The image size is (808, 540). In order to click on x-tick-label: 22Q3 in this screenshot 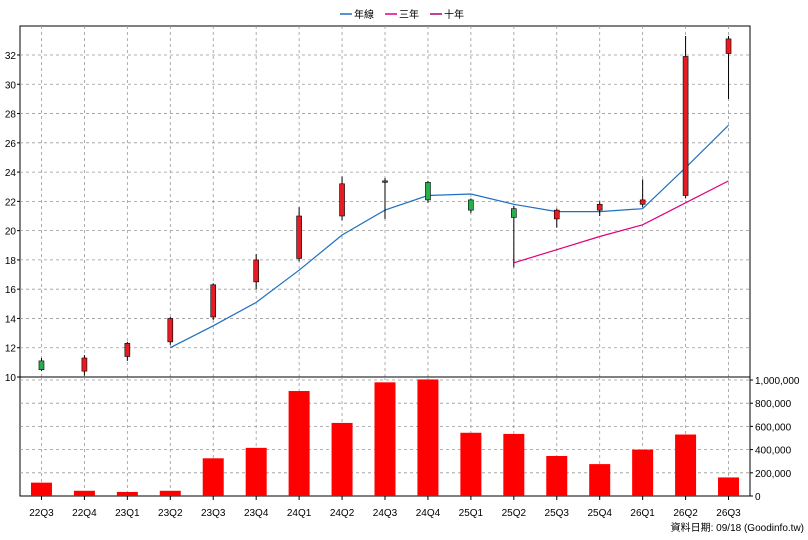, I will do `click(41, 513)`.